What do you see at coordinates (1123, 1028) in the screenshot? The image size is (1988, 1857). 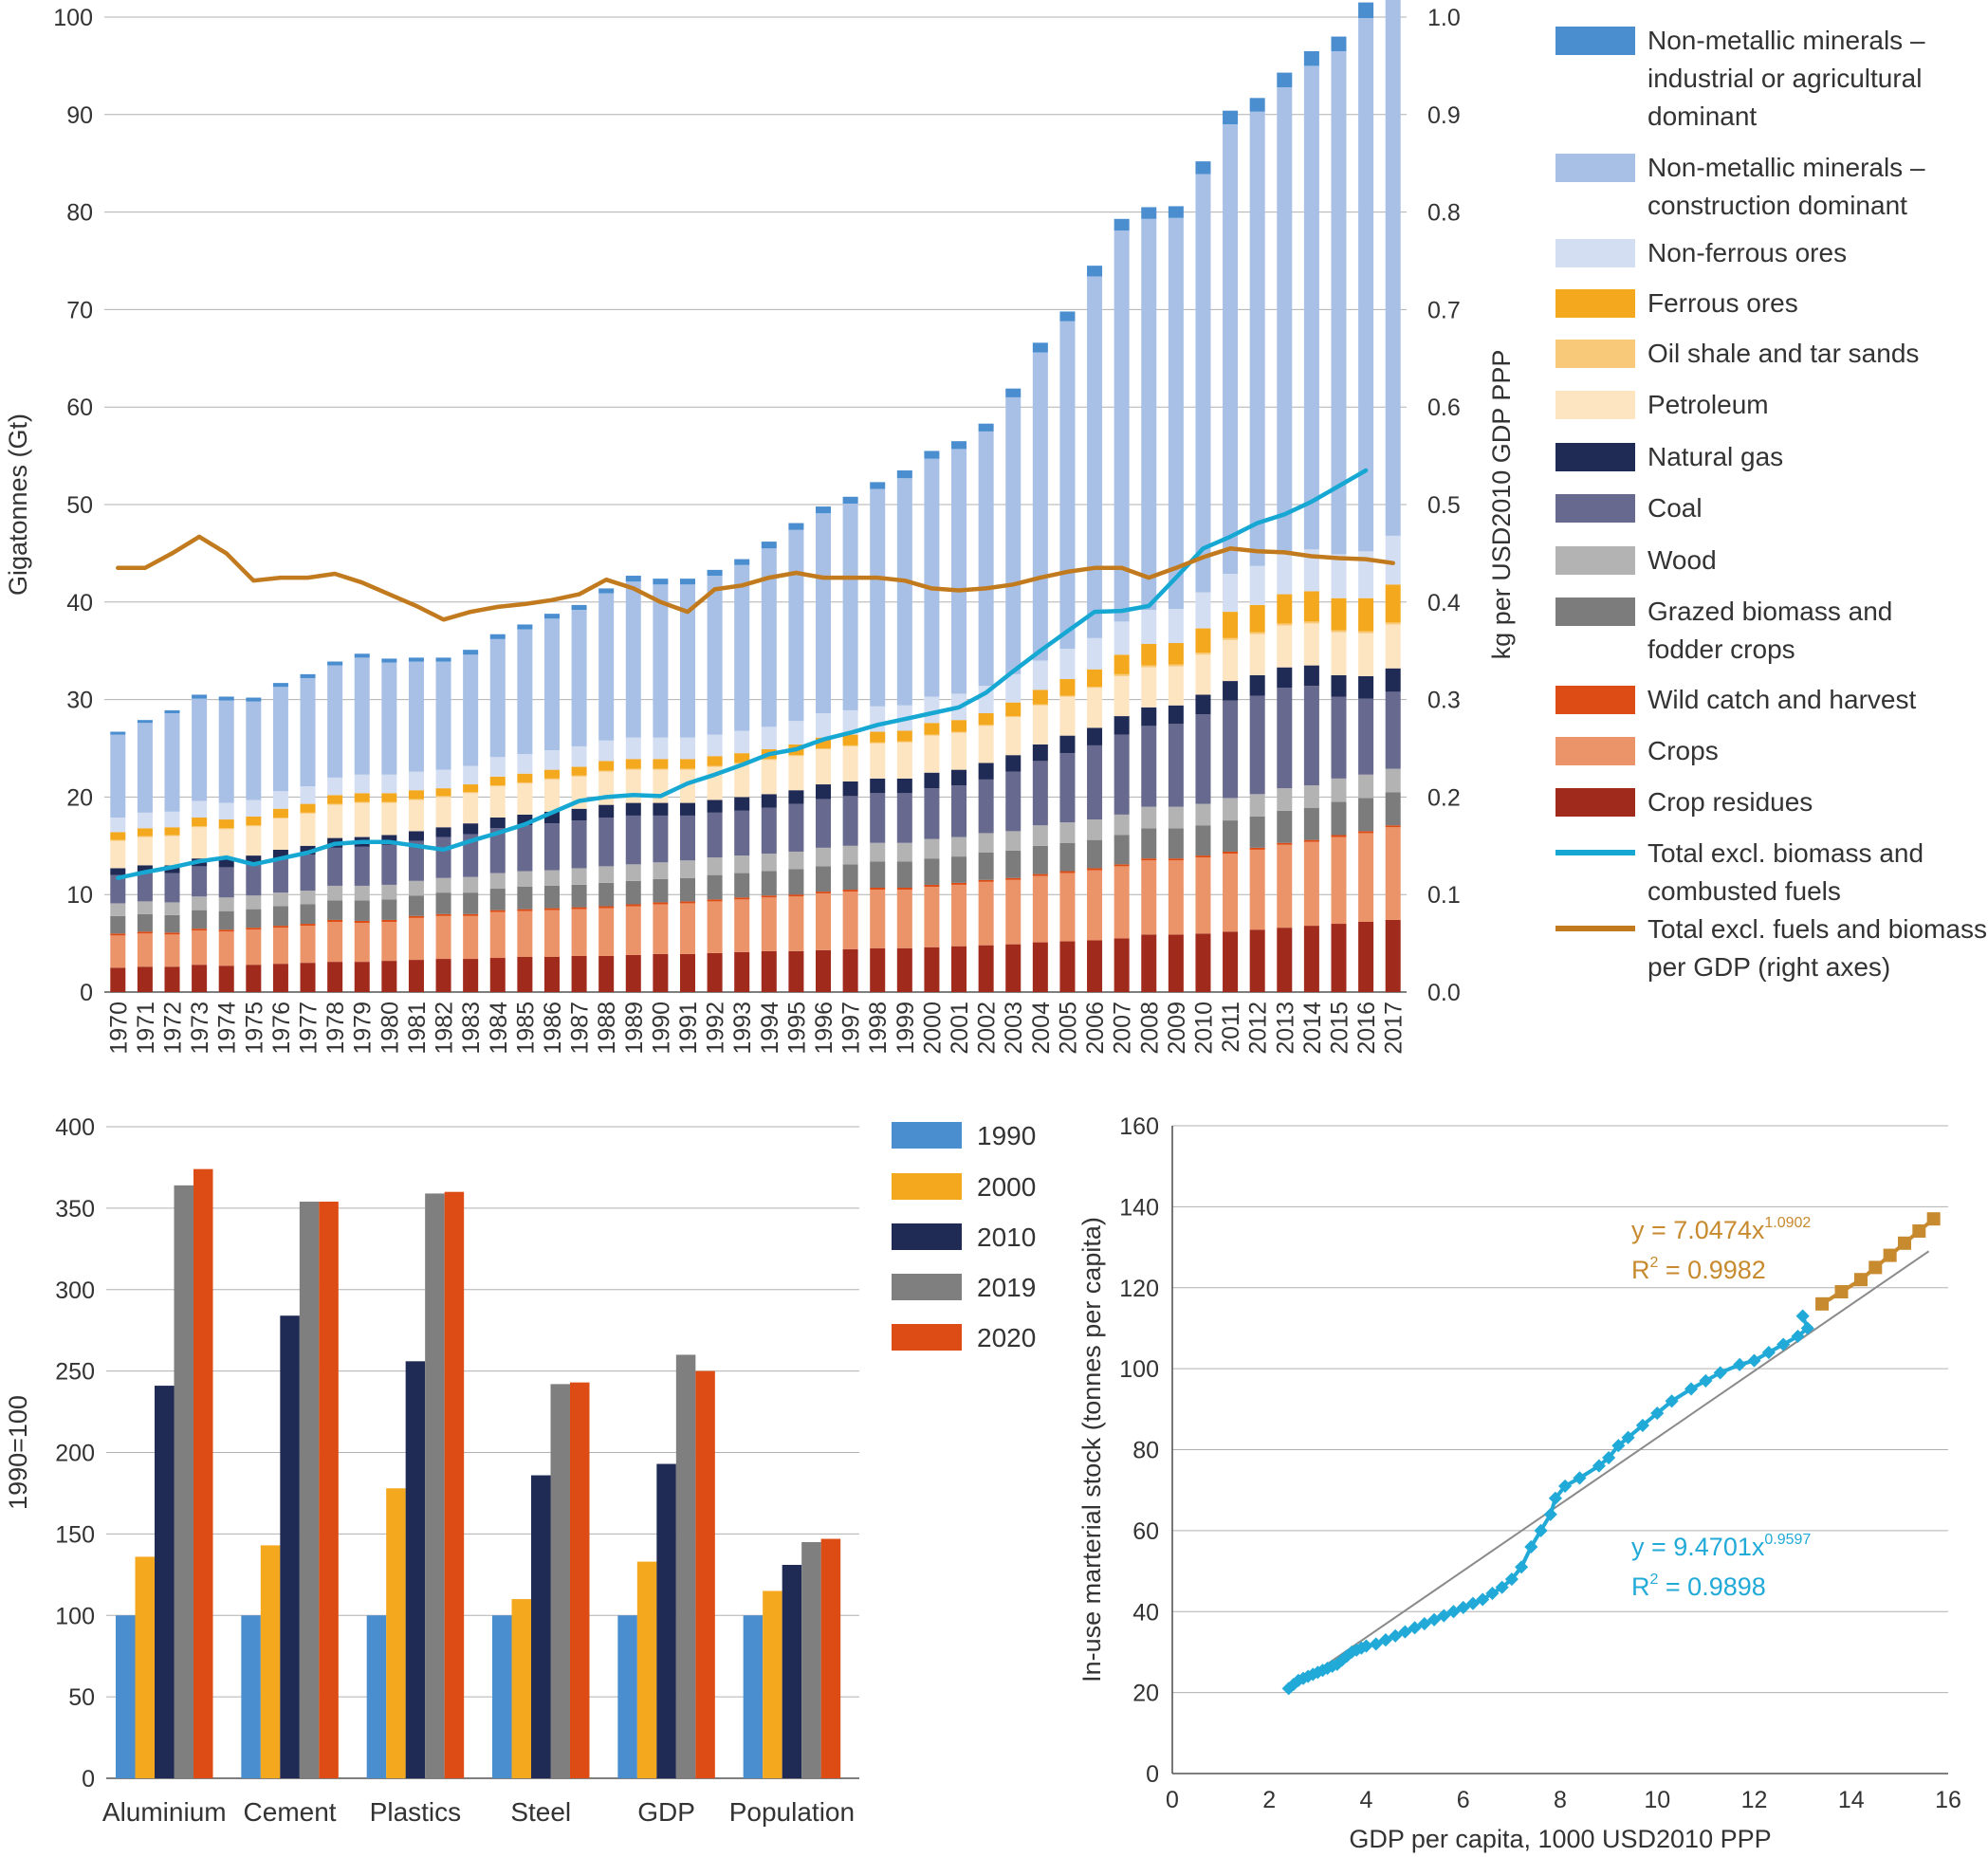 I see `x-tick-label: 2007` at bounding box center [1123, 1028].